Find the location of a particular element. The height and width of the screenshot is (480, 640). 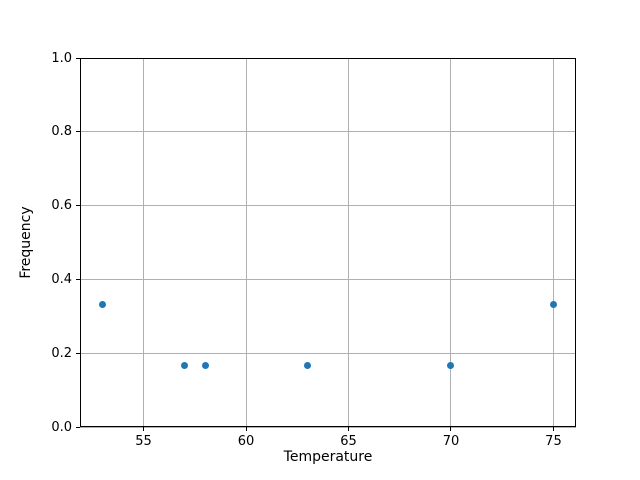

y-axis-label: Frequency is located at coordinates (26, 242).